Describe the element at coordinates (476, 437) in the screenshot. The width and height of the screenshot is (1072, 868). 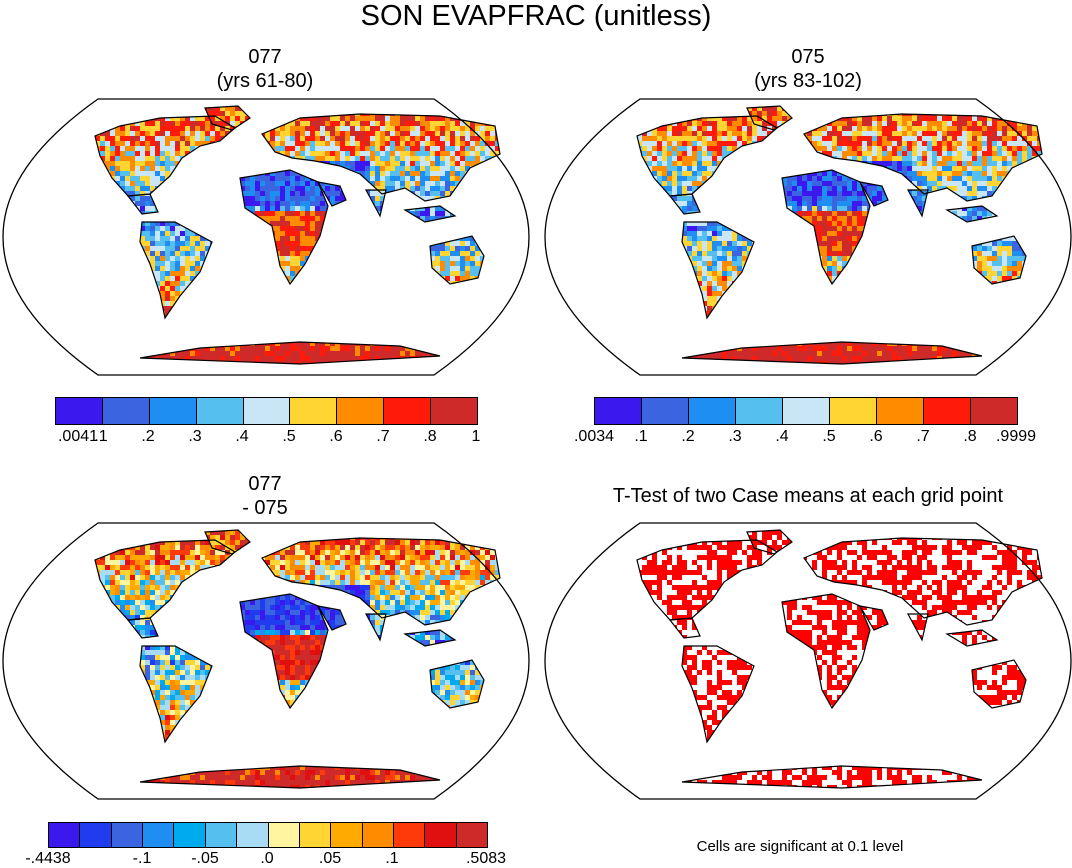
I see `cb1-tick: 1` at that location.